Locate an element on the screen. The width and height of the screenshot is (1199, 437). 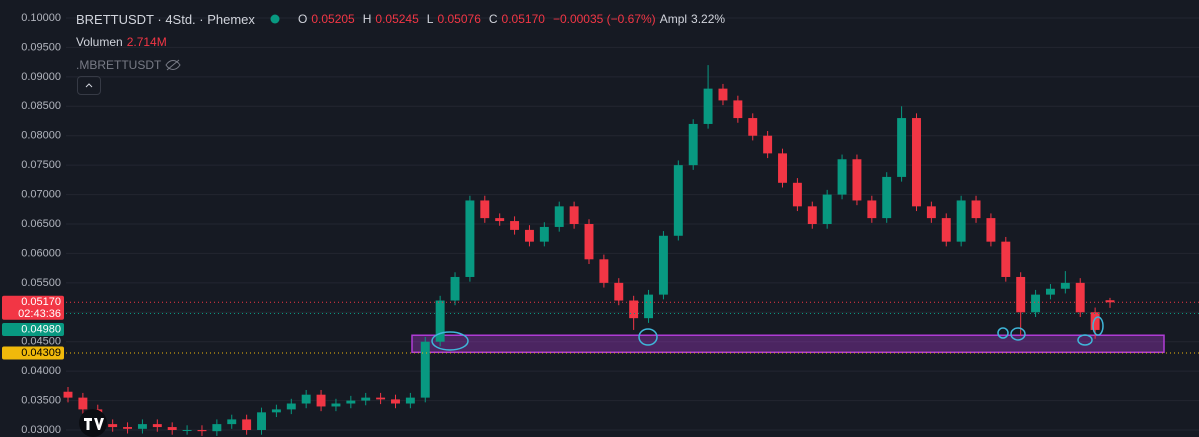
collapse-button is located at coordinates (89, 85).